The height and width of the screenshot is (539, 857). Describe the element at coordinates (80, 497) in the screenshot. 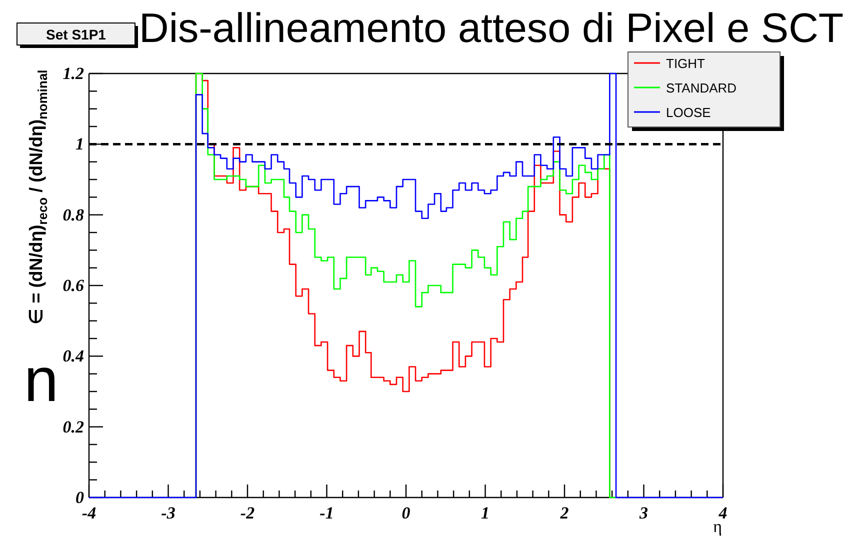

I see `y-tick-label: 0` at that location.